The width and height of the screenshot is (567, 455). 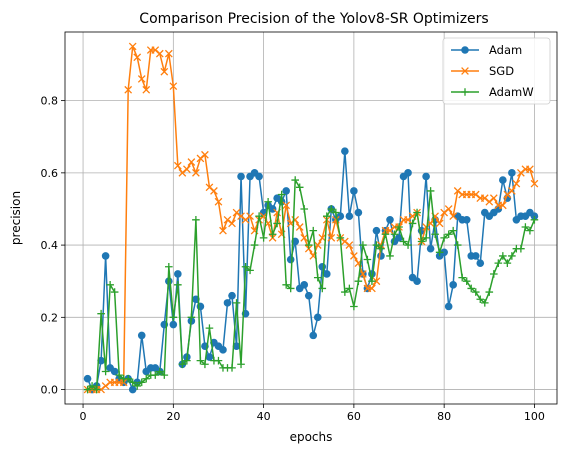 I want to click on y-tick-label: 0.2, so click(x=50, y=317).